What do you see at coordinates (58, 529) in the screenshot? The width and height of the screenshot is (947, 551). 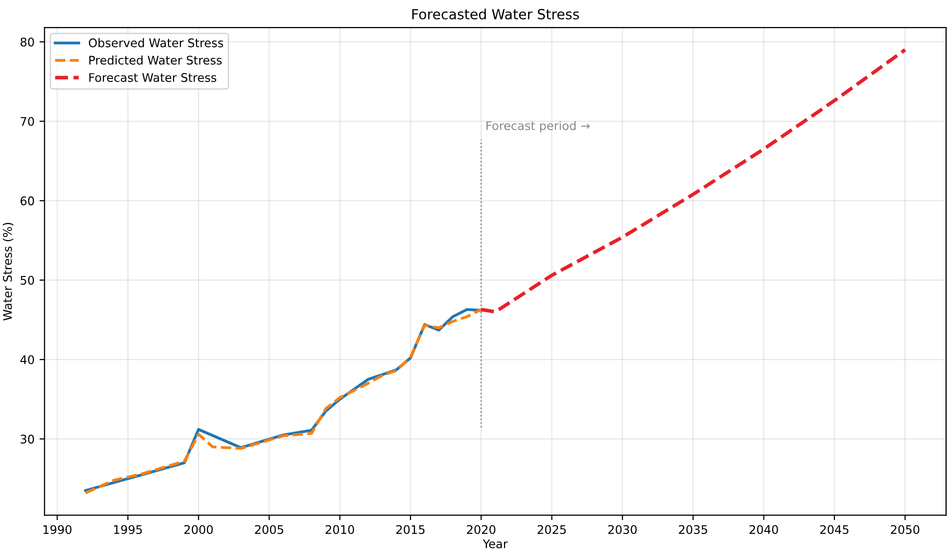 I see `x-tick-label: 1990` at bounding box center [58, 529].